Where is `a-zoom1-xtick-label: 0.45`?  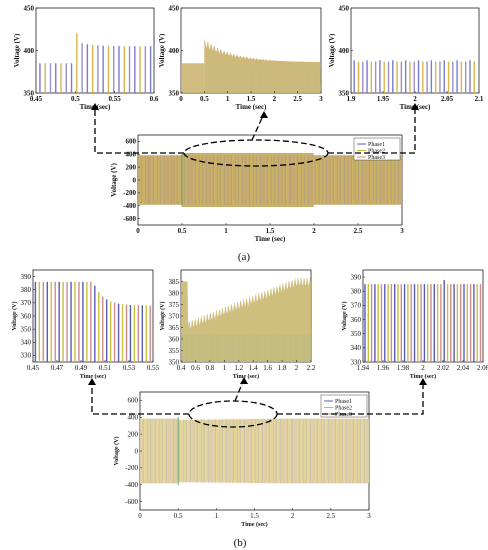
a-zoom1-xtick-label: 0.45 is located at coordinates (36, 99).